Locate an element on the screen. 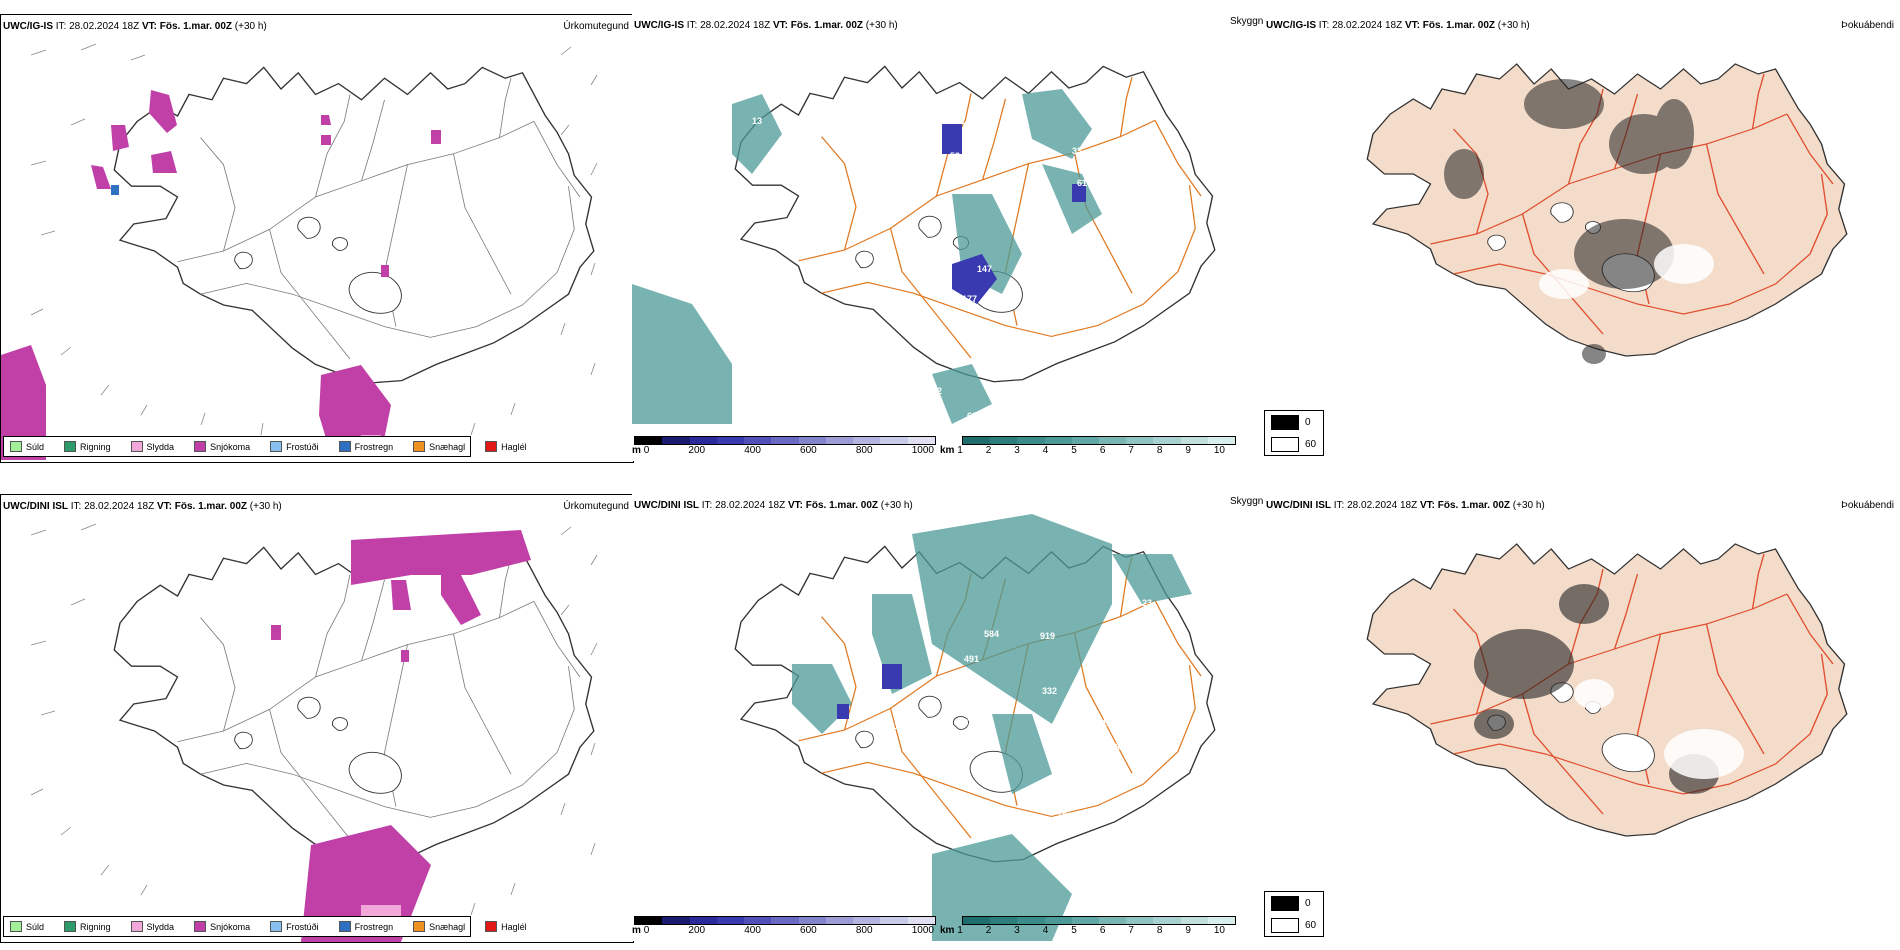 The height and width of the screenshot is (950, 1900). visibility-colorbar-bottom is located at coordinates (1099, 920).